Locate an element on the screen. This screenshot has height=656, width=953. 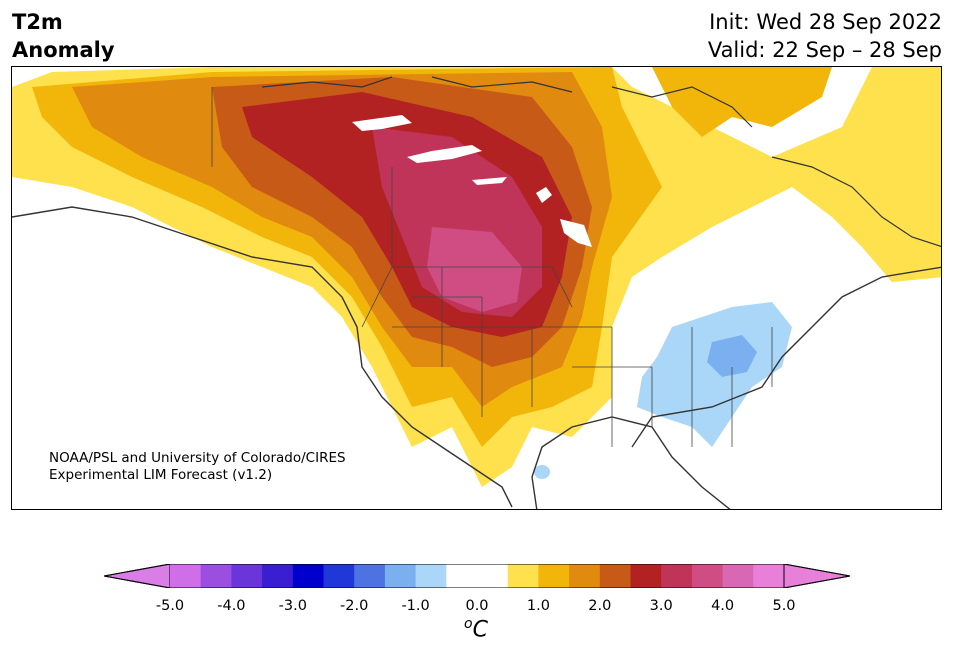
colorbar-under-arrow is located at coordinates (137, 576).